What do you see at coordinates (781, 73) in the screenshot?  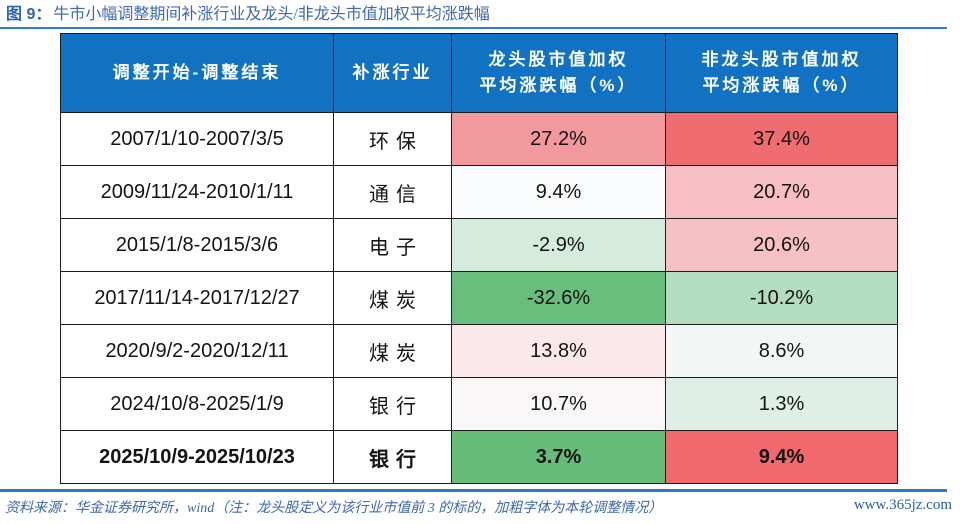 I see `header-nonleader-return: 非龙头股市值加权 平均涨跌幅（%）` at bounding box center [781, 73].